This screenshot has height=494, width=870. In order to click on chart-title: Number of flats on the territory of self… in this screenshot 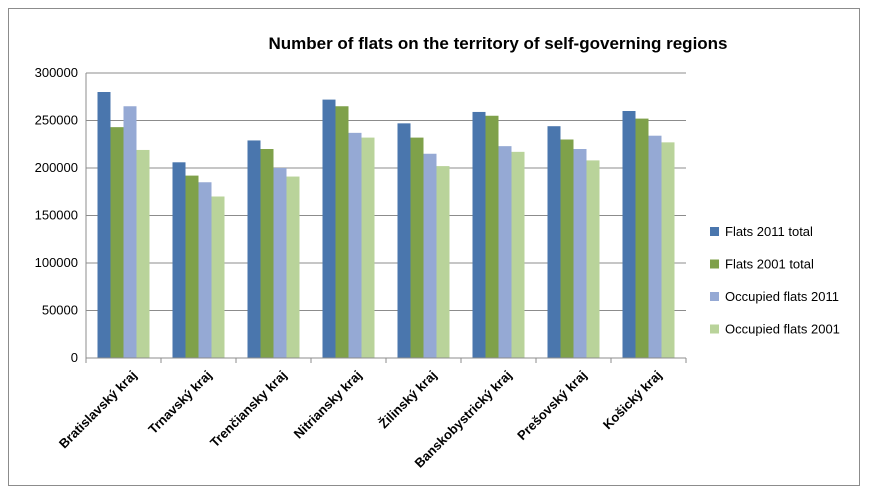, I will do `click(497, 43)`.